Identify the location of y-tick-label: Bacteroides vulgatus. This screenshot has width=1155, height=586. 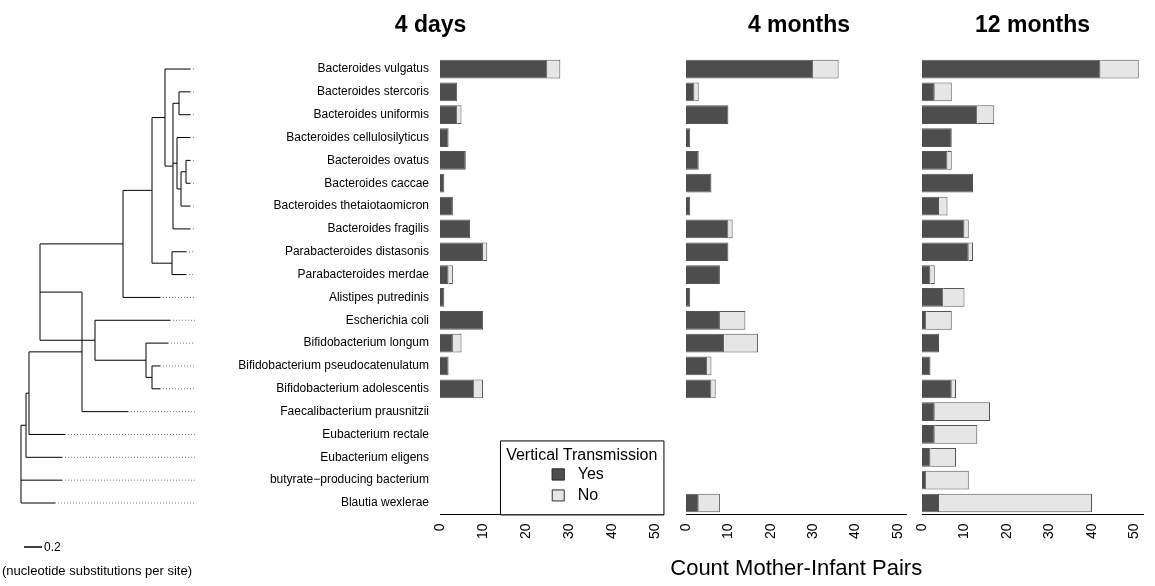
(373, 68).